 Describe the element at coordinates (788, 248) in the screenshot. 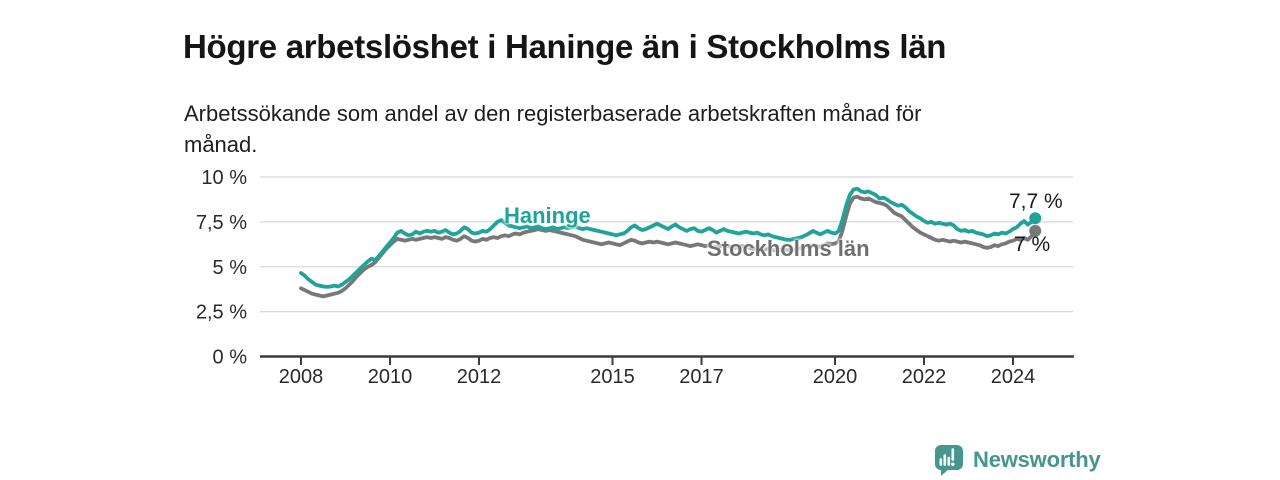

I see `series-label-stockholms-lan: Stockholms län` at that location.